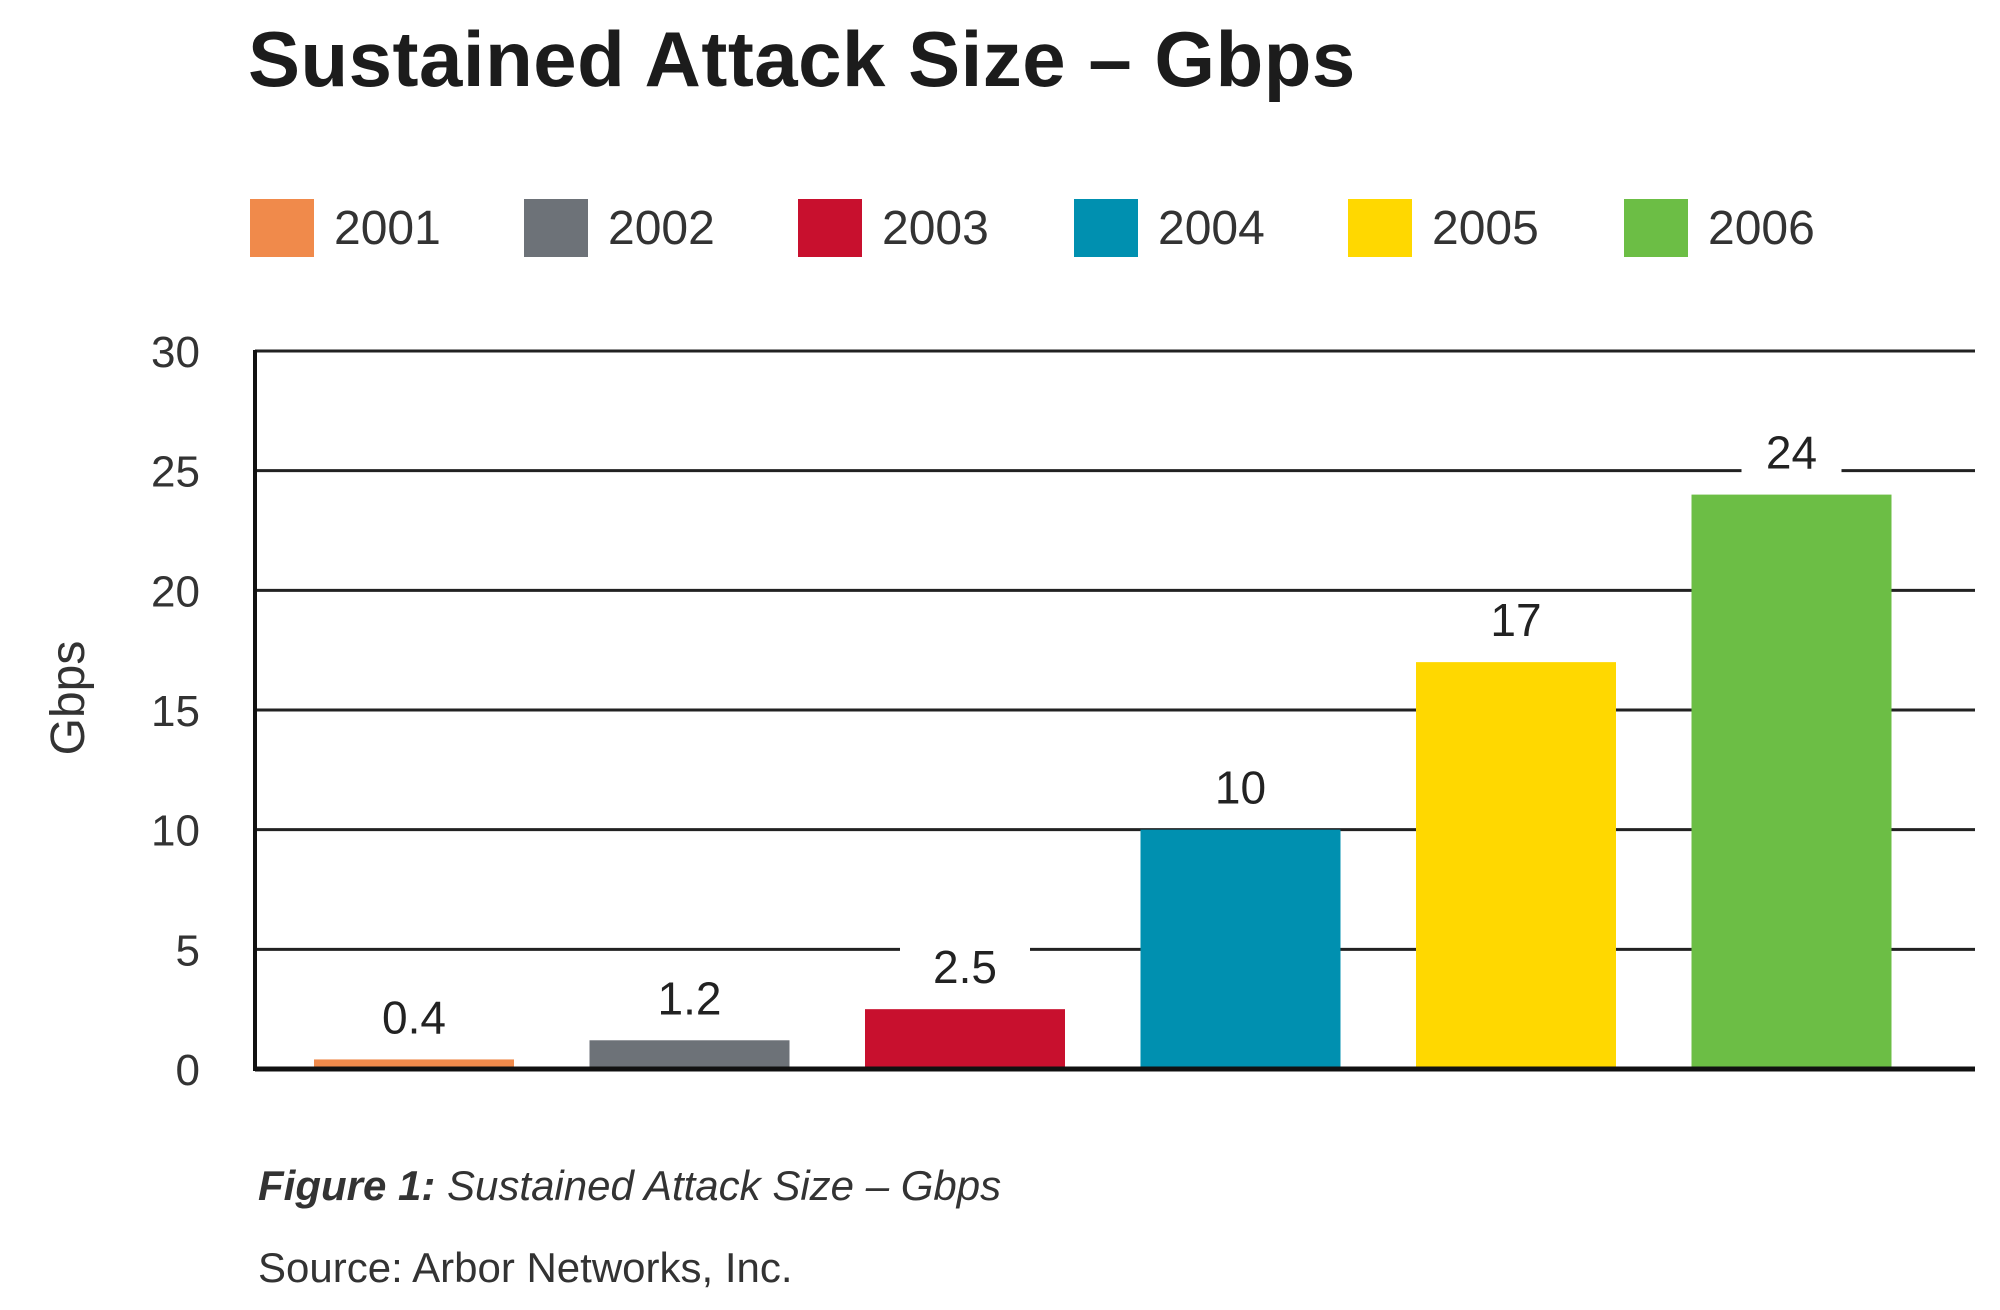 The height and width of the screenshot is (1310, 2000). What do you see at coordinates (525, 1267) in the screenshot?
I see `source-note: Source: Arbor Networks, Inc.` at bounding box center [525, 1267].